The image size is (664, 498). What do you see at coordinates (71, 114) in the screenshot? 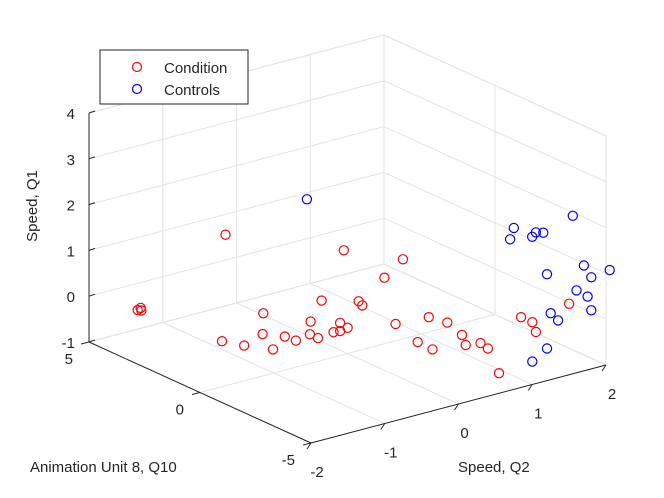
I see `z-tick-label: 4` at bounding box center [71, 114].